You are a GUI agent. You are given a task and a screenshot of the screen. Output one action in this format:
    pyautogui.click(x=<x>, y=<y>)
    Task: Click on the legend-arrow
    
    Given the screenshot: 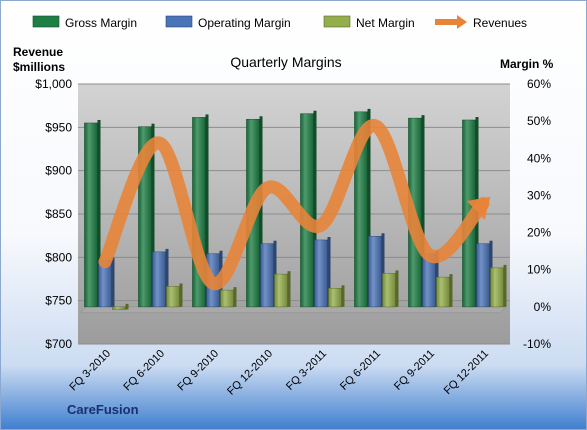 What is the action you would take?
    pyautogui.click(x=462, y=22)
    